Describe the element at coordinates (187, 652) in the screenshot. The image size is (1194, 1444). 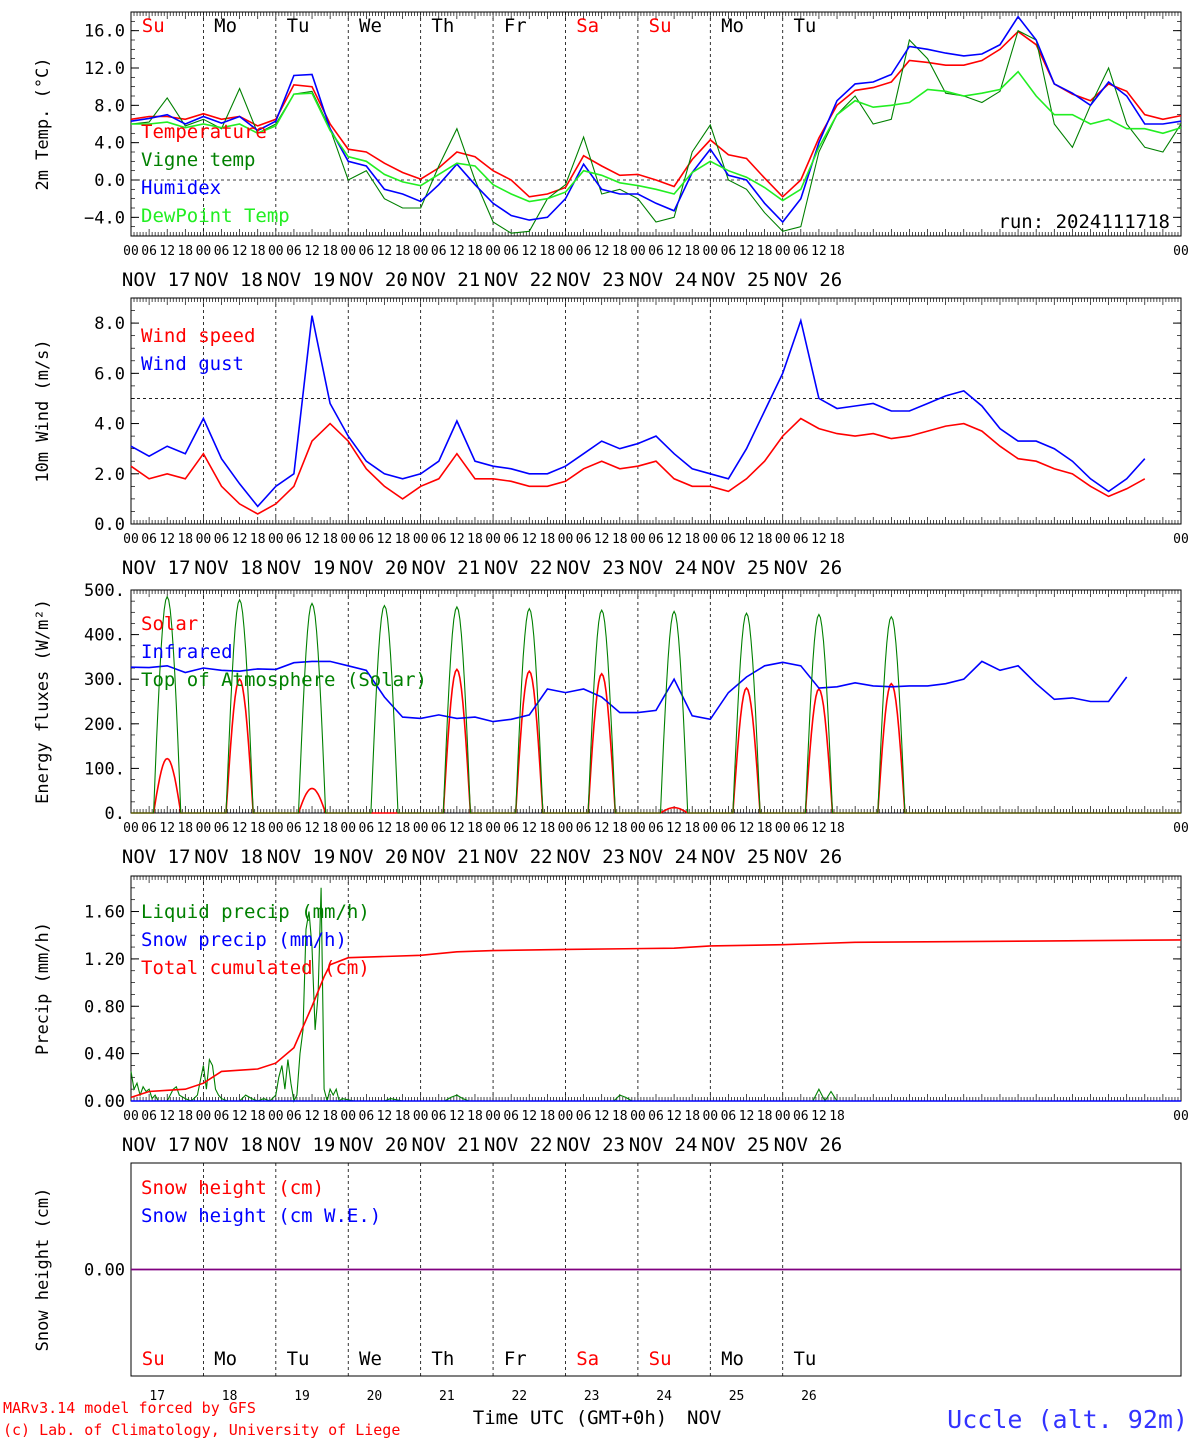
I see `legend-entry: Infrared` at that location.